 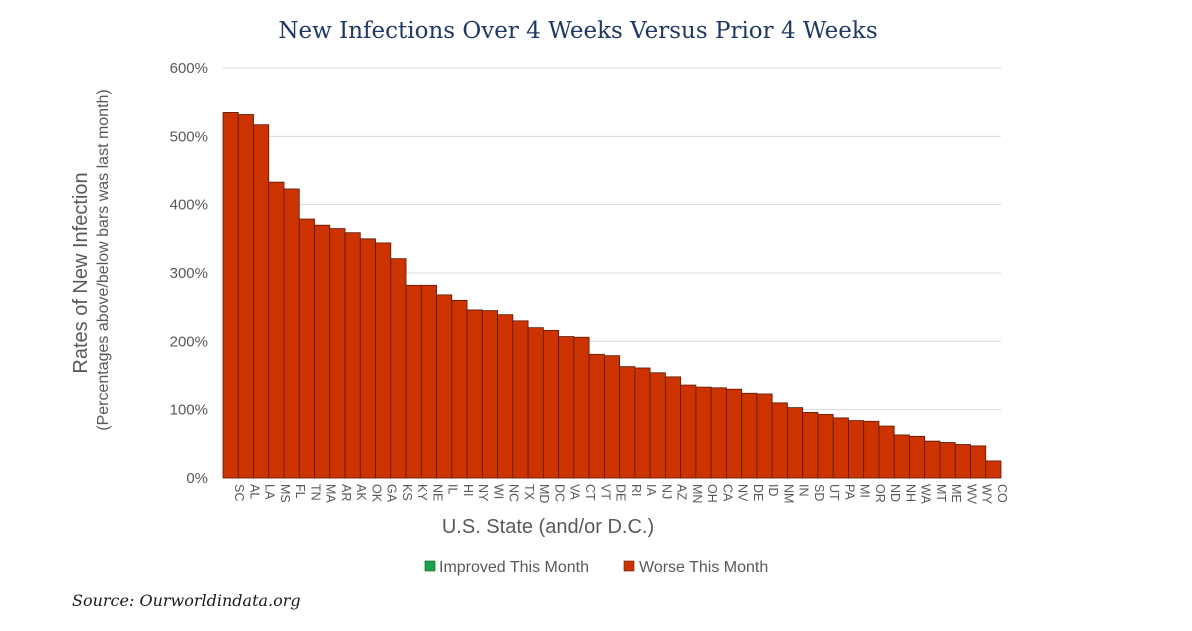 I want to click on x-tick-label: IA, so click(x=651, y=490).